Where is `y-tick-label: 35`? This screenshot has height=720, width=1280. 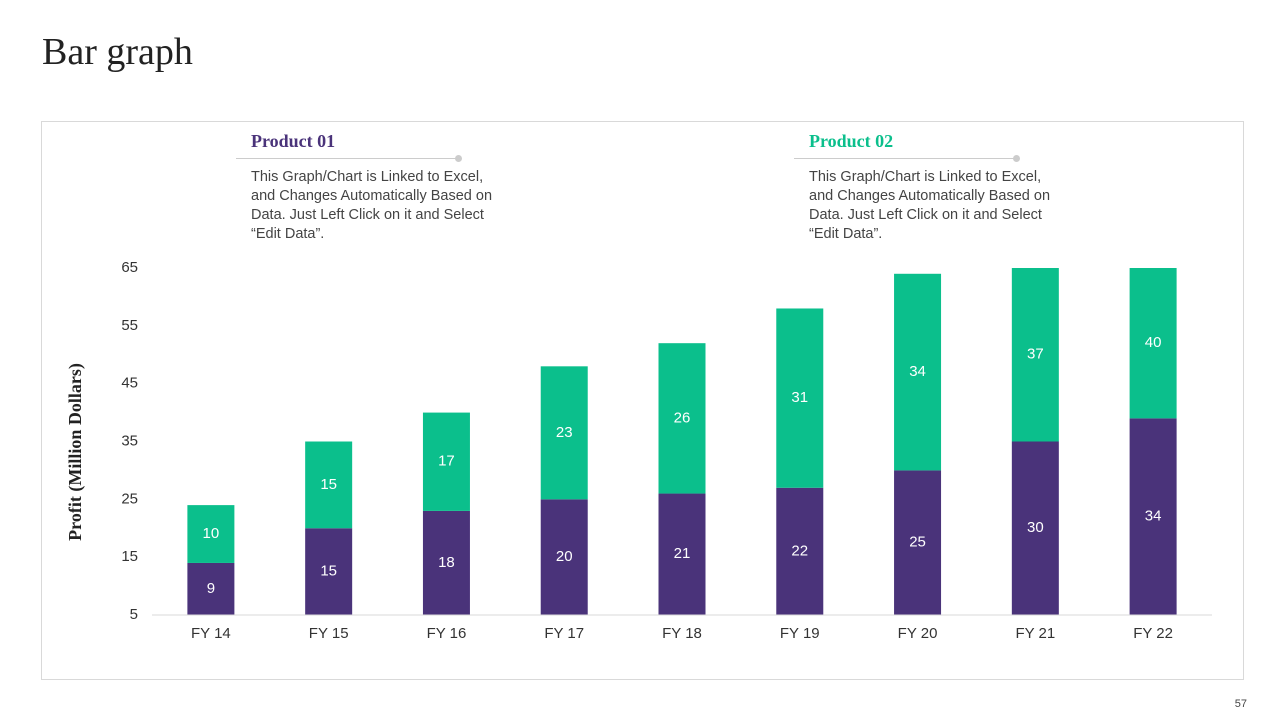 y-tick-label: 35 is located at coordinates (129, 440).